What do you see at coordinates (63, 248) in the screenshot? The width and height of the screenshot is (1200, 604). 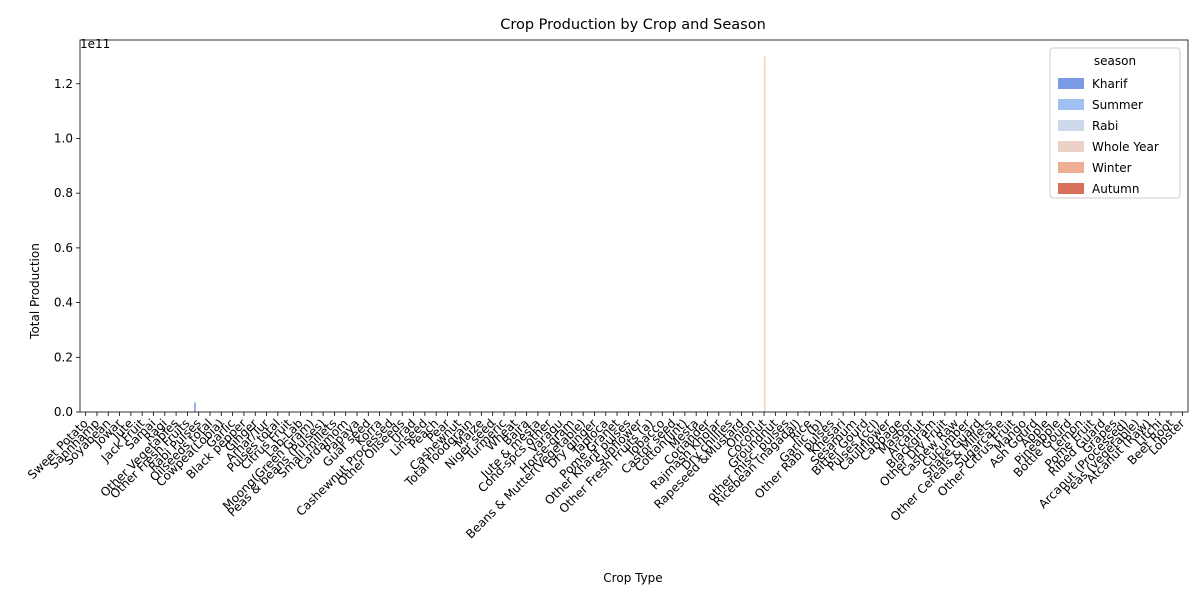 I see `y-tick-label: 0.6` at bounding box center [63, 248].